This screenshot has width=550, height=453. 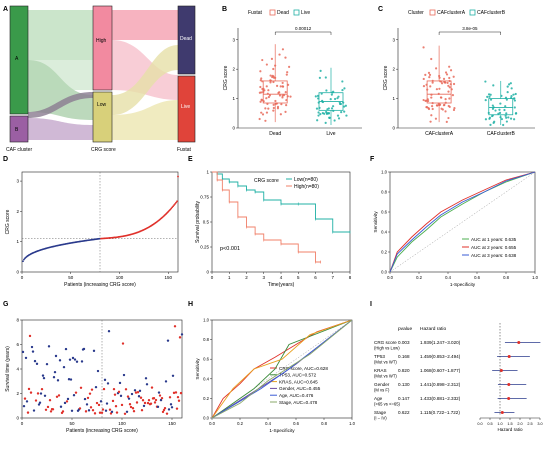 I want to click on x-axis-label: Hazard ratio, so click(x=509, y=429).